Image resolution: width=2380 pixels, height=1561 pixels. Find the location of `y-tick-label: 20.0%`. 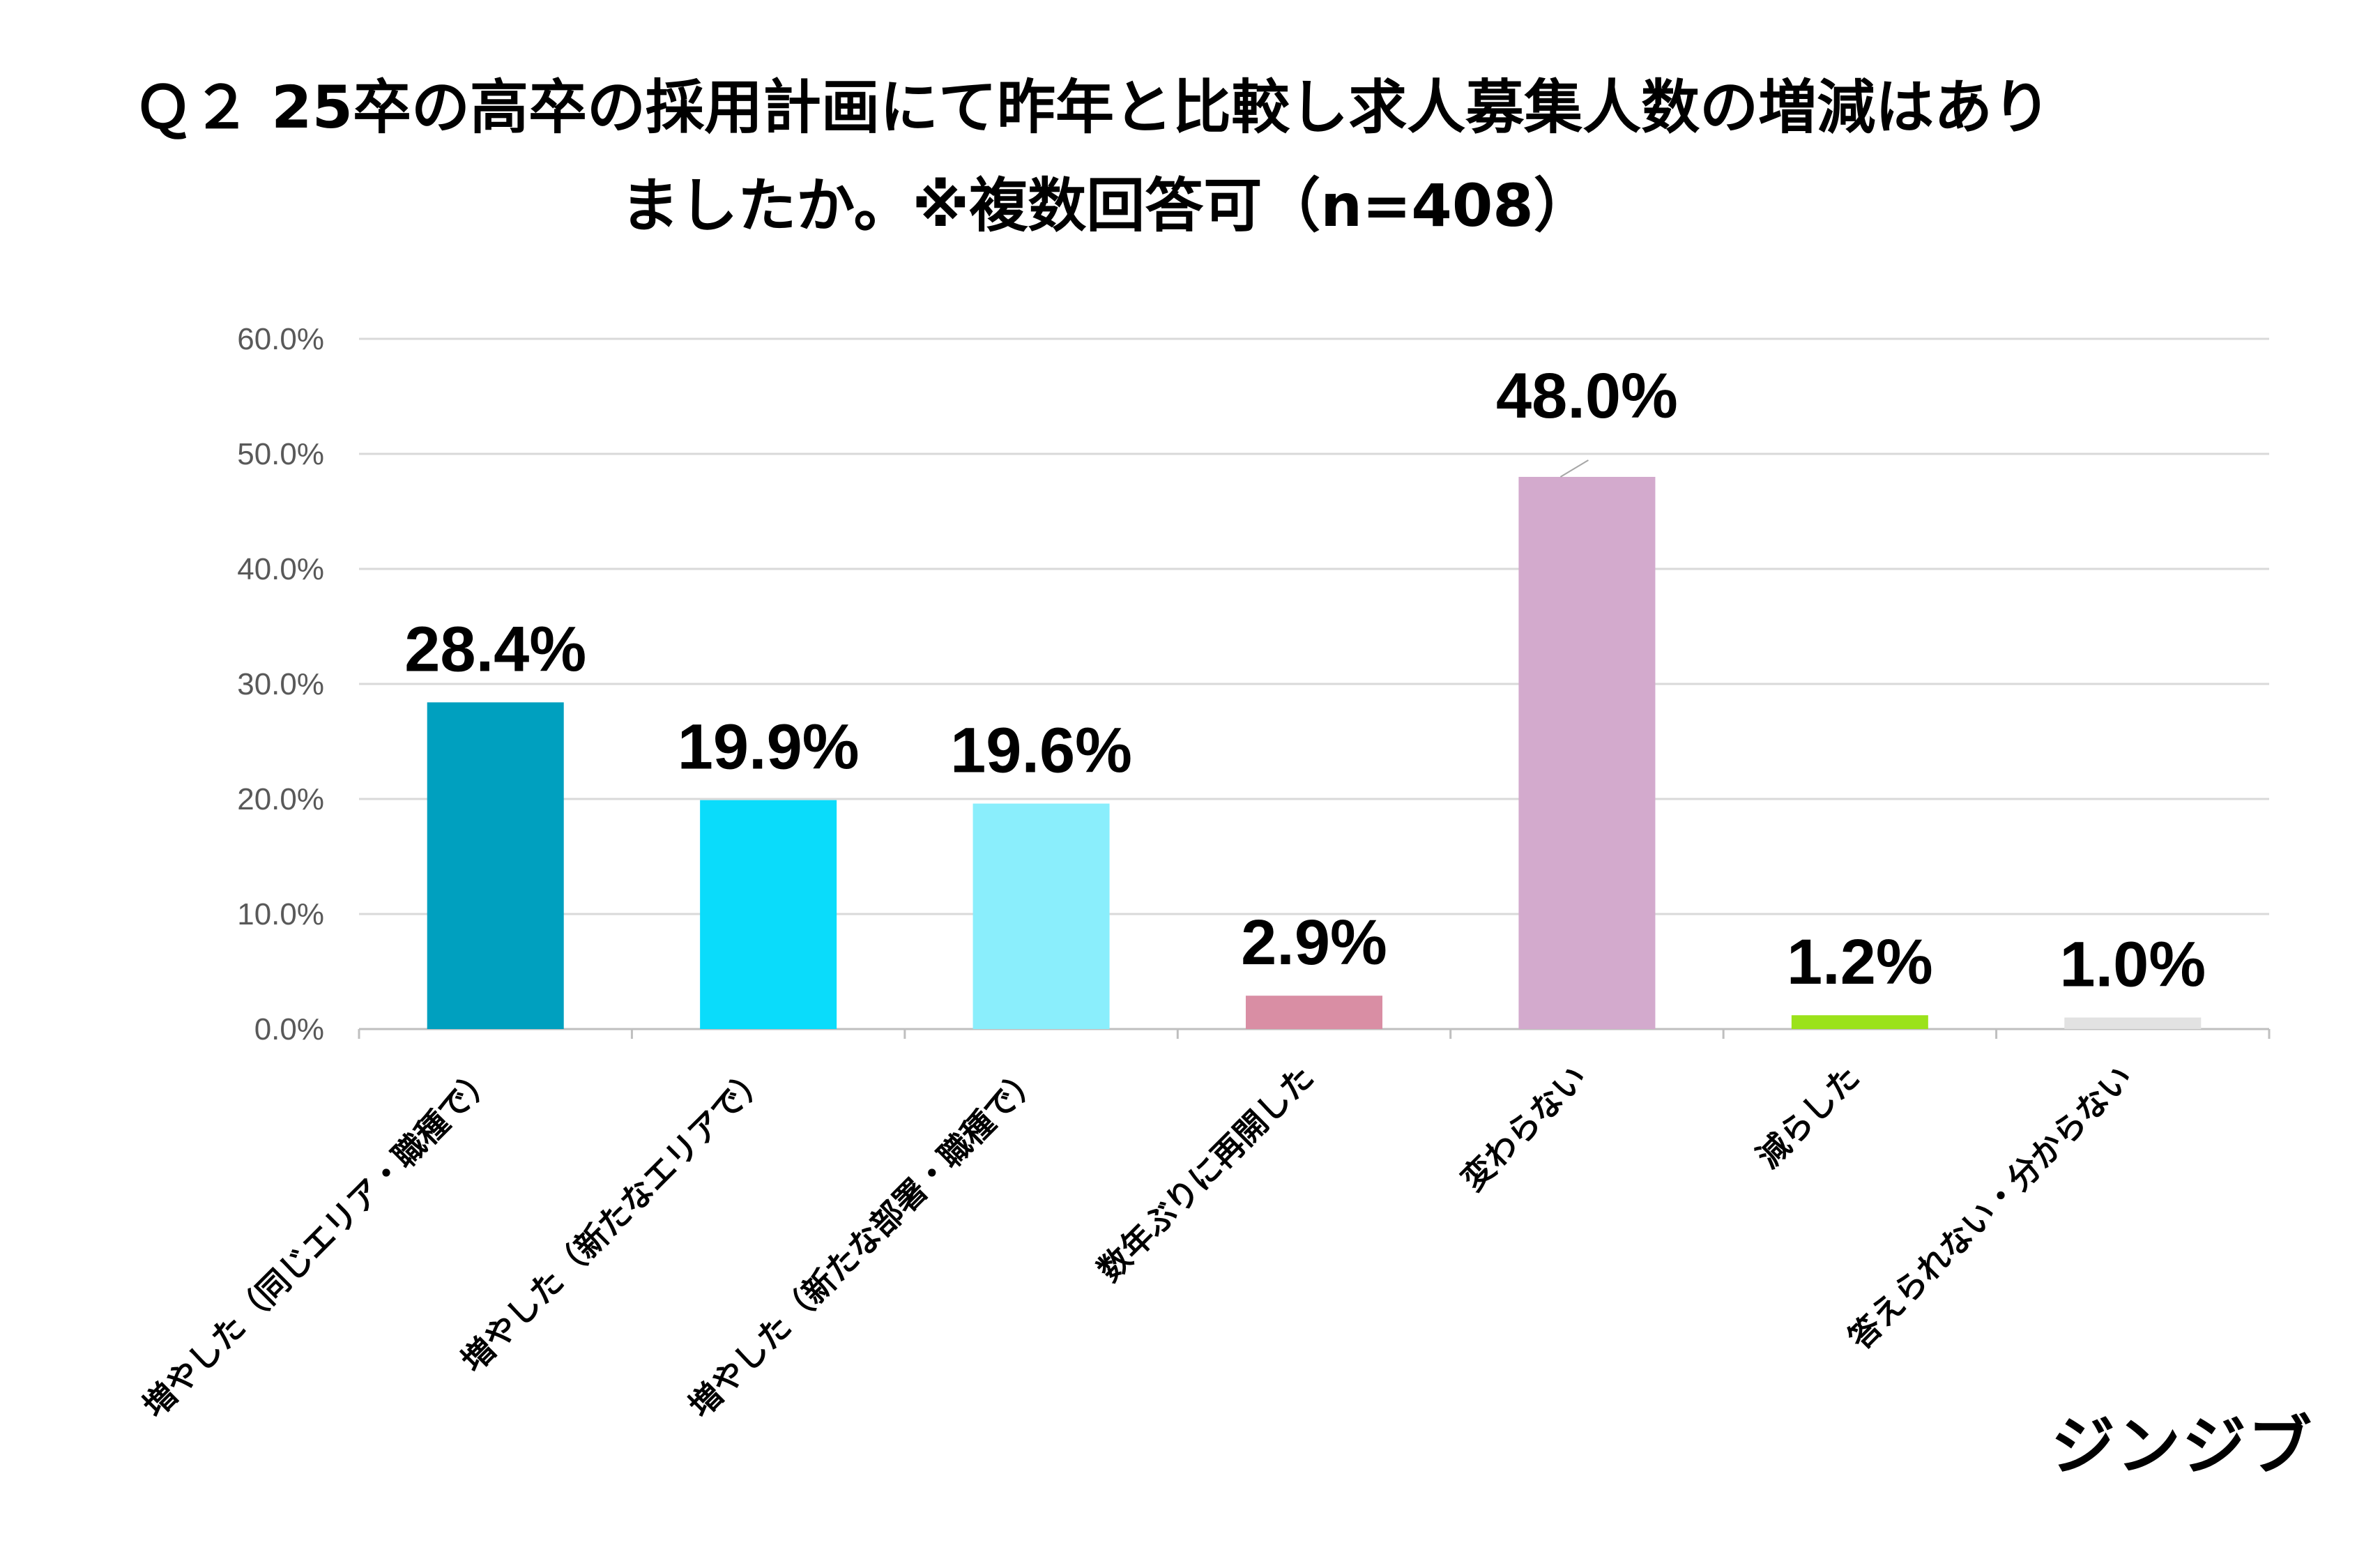

y-tick-label: 20.0% is located at coordinates (280, 799).